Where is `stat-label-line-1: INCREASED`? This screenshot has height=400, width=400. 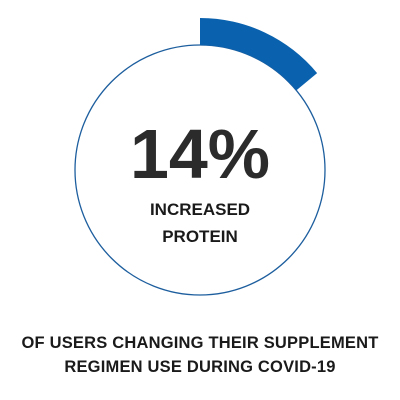 stat-label-line-1: INCREASED is located at coordinates (200, 209).